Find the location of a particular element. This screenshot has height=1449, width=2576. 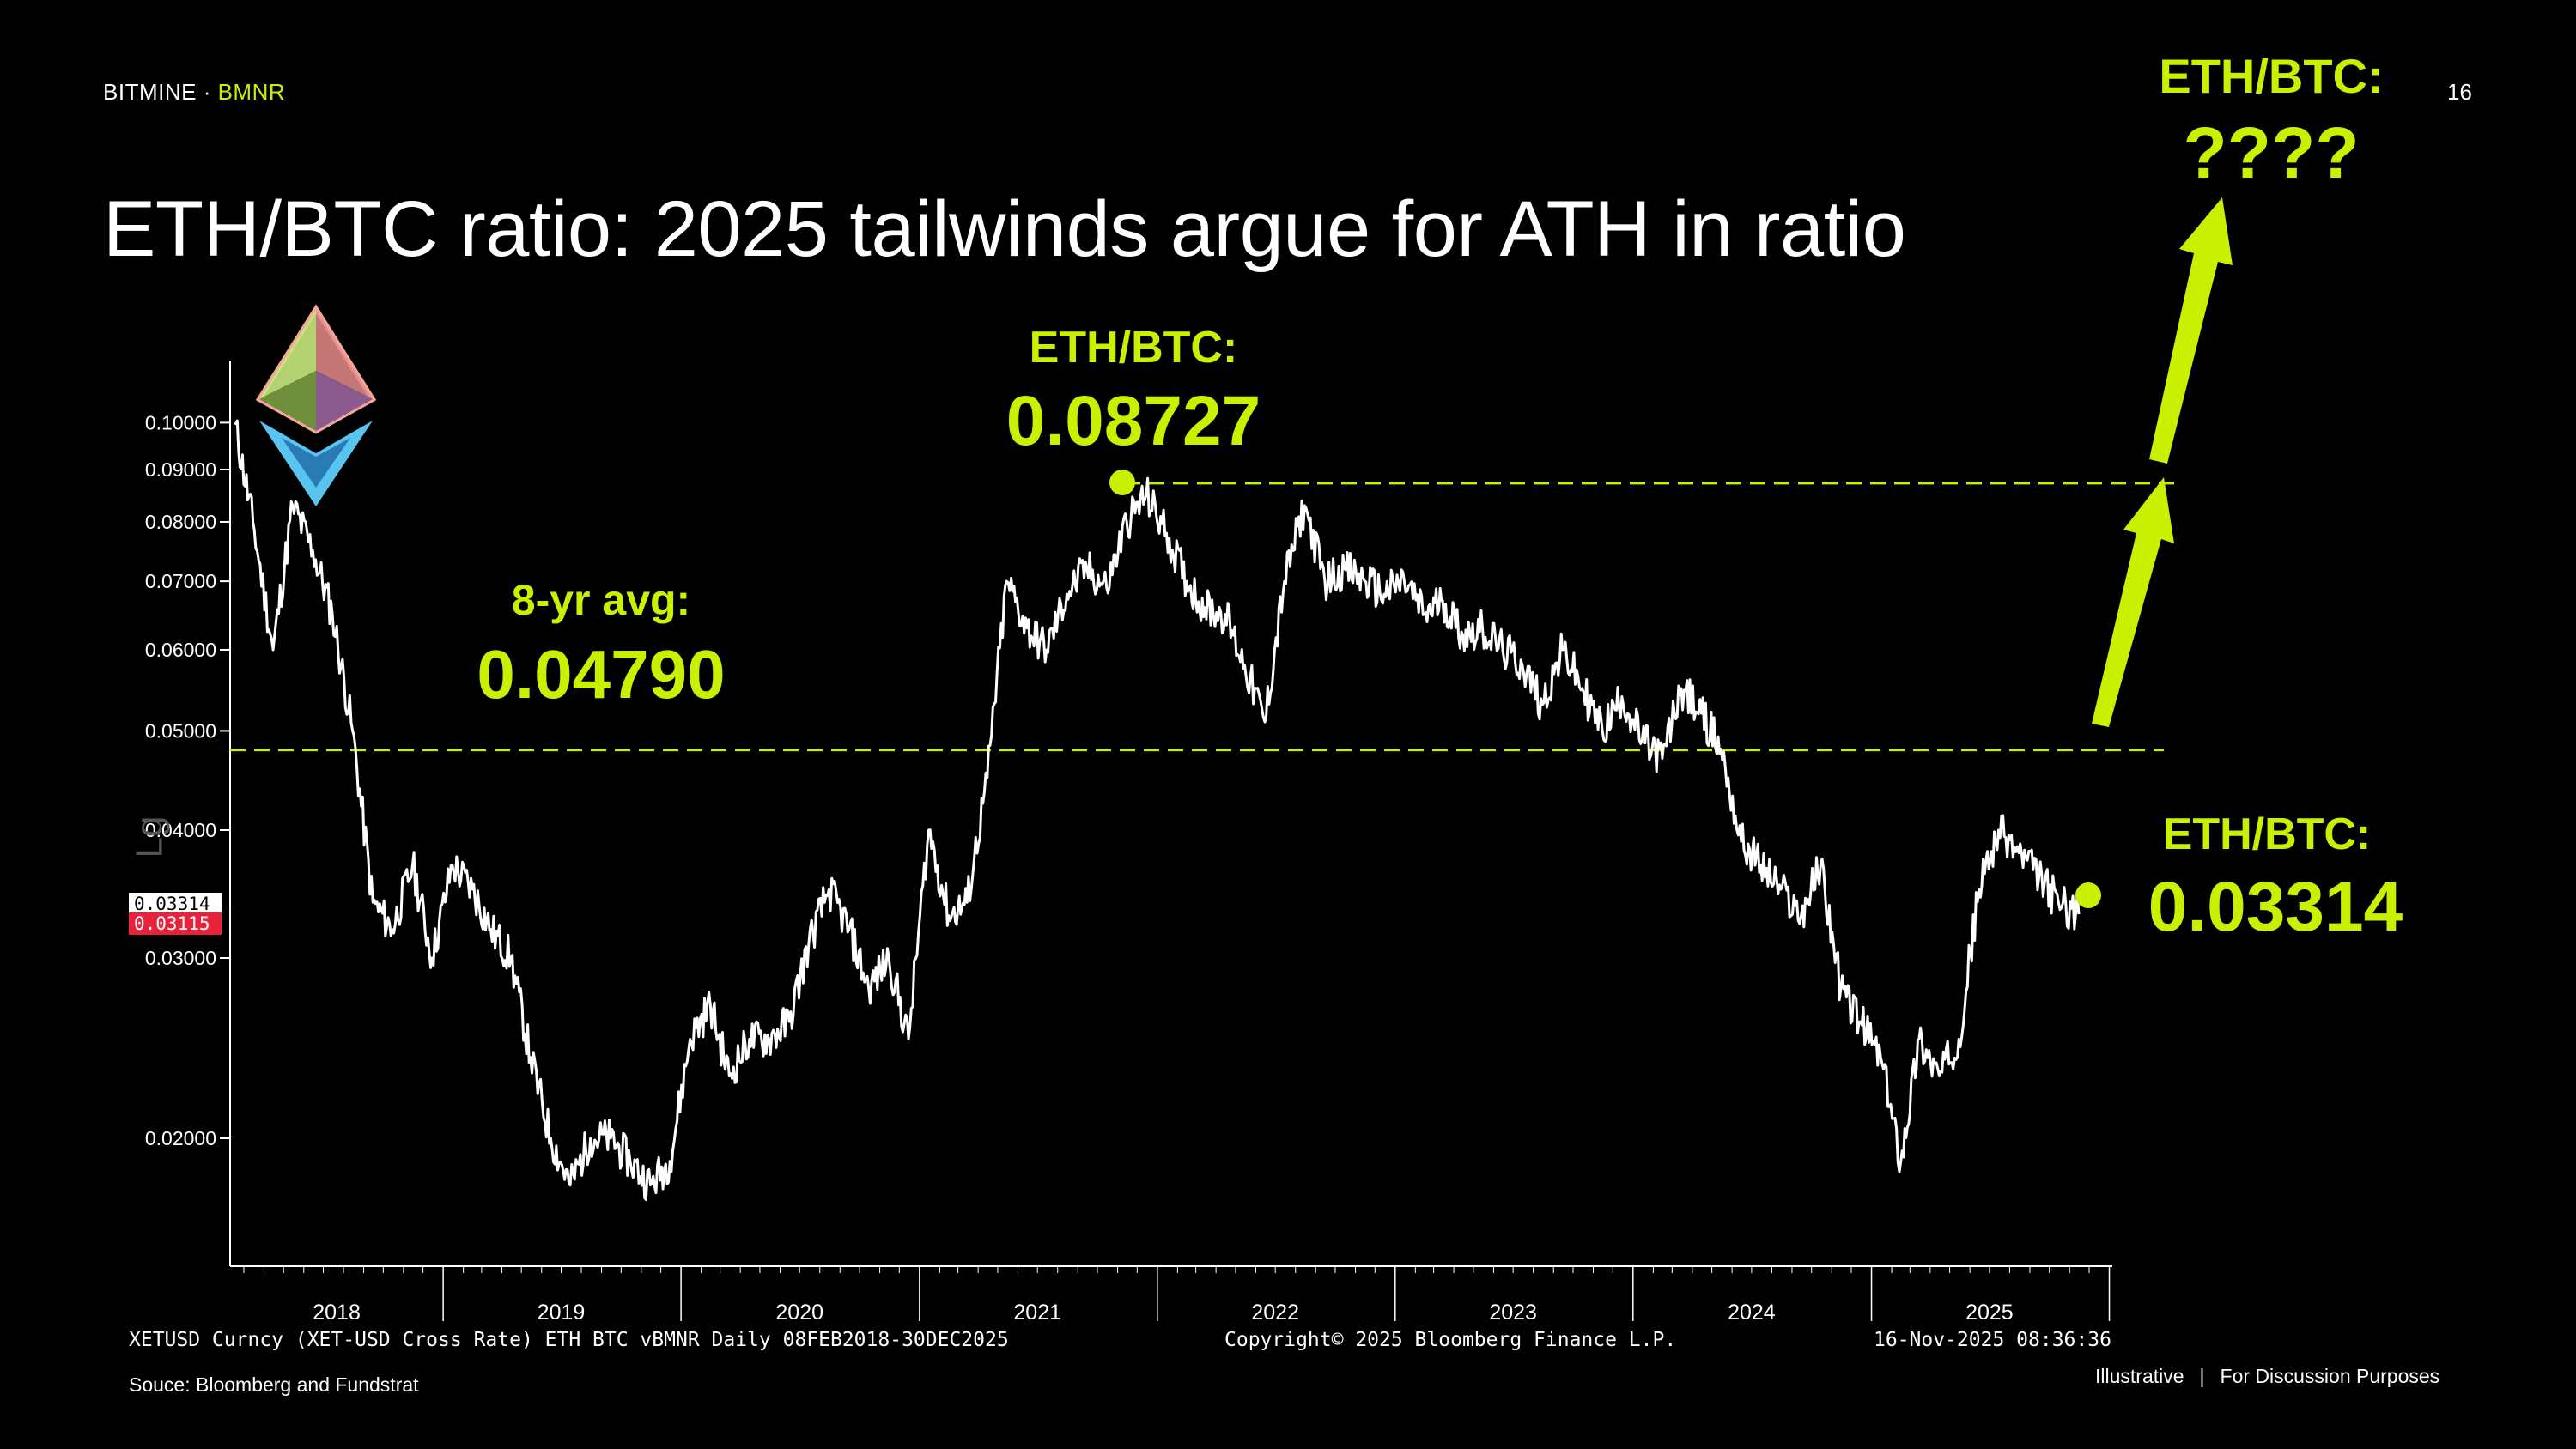

chart-timestamp: 16-Nov-2025 08:36:36 is located at coordinates (1992, 1340).